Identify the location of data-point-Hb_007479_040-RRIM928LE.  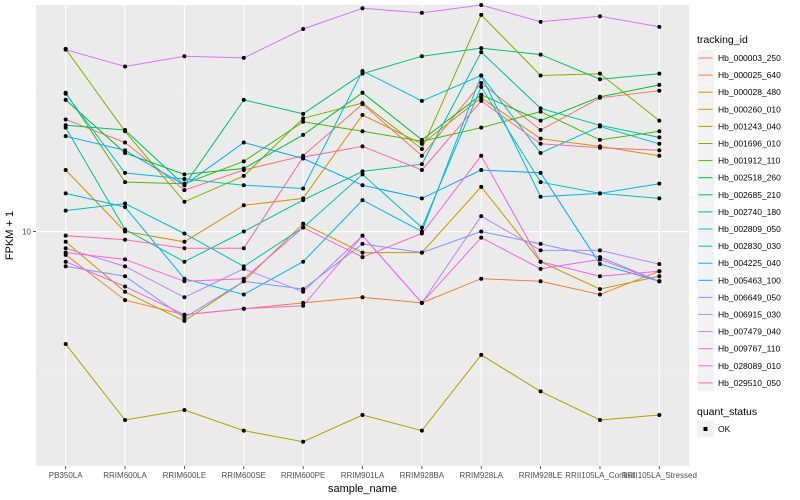
(540, 21).